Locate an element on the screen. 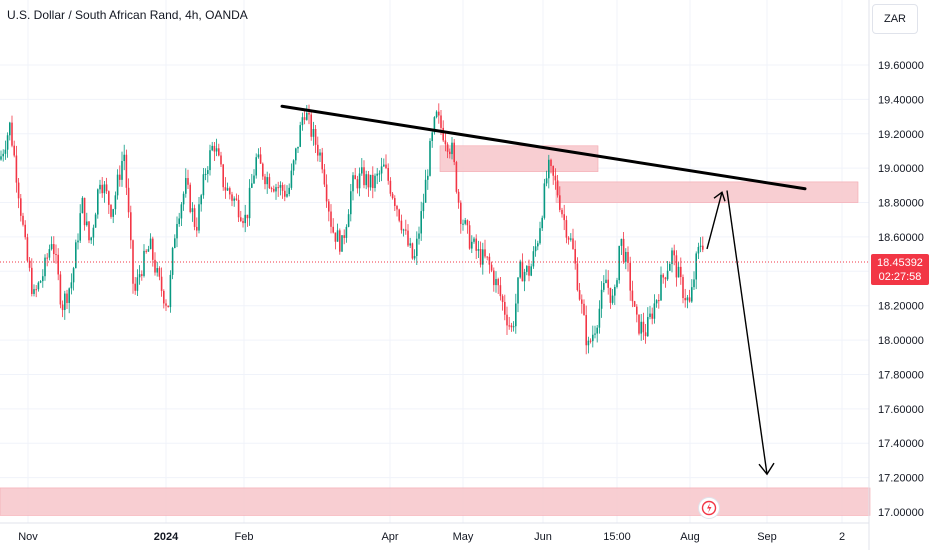 The width and height of the screenshot is (932, 550). currency-button: ZAR is located at coordinates (895, 19).